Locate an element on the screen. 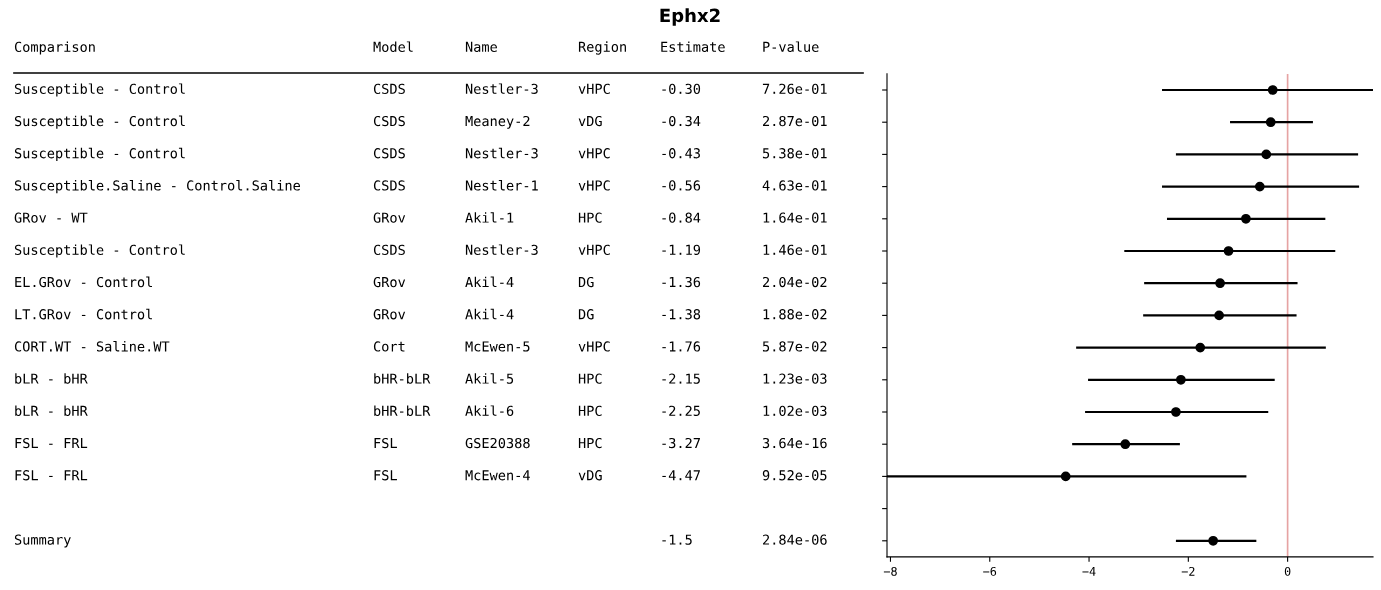 Image resolution: width=1381 pixels, height=590 pixels. text: CORT.WT - Saline.WT is located at coordinates (92, 346).